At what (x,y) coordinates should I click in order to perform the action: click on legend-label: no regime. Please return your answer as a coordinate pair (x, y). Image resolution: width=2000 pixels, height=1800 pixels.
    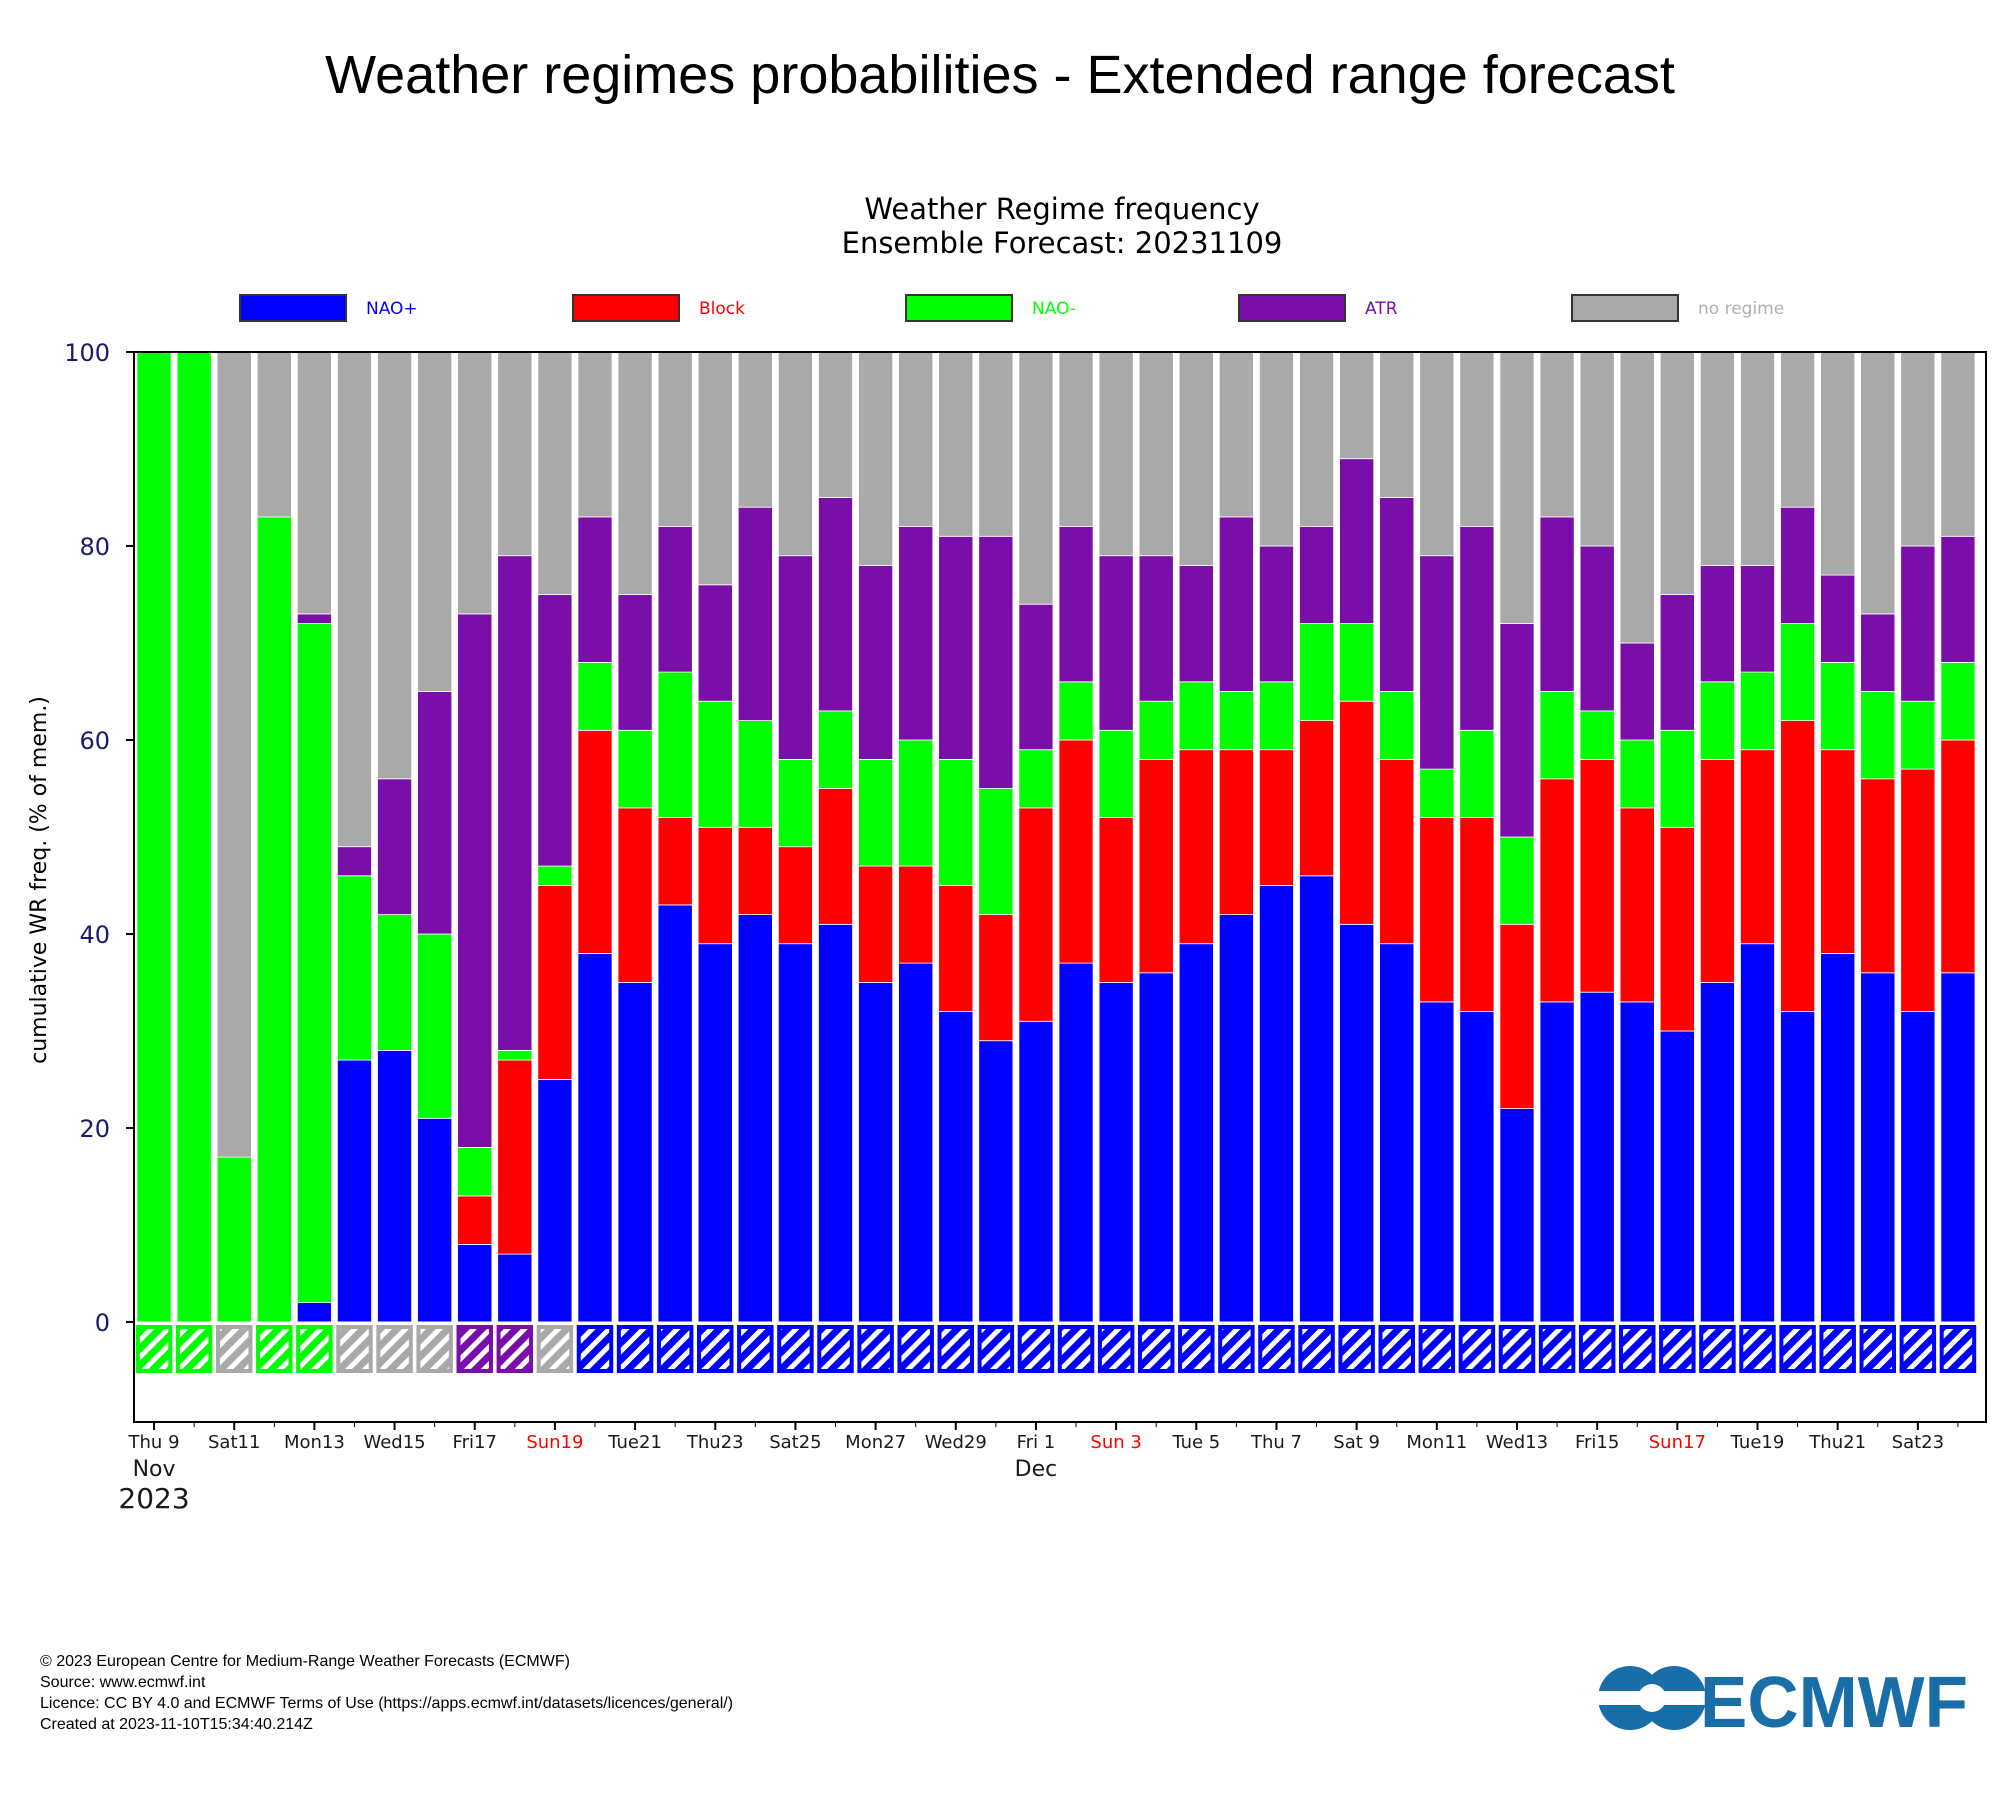
    Looking at the image, I should click on (1741, 309).